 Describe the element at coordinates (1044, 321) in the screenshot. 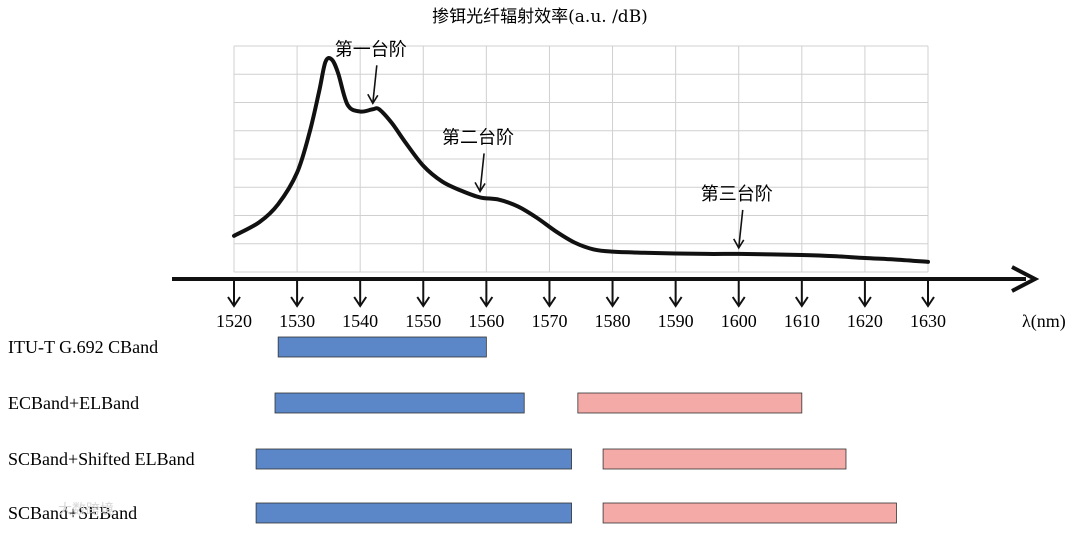

I see `x-axis-label: λ(nm)` at that location.